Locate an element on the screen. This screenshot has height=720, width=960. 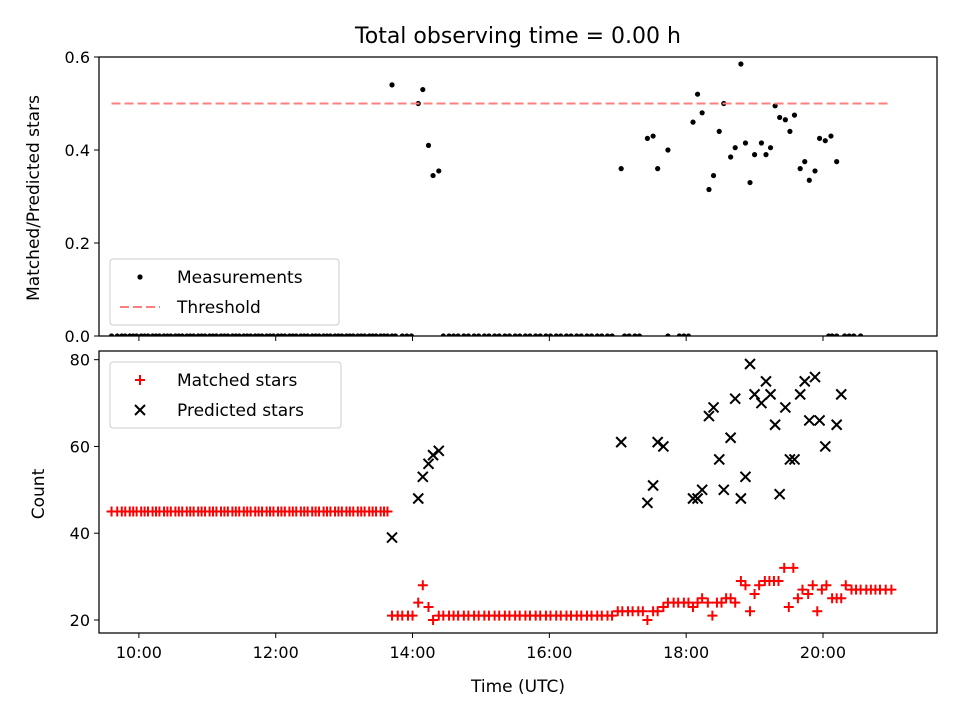
legend-measurement-swatch is located at coordinates (140, 277).